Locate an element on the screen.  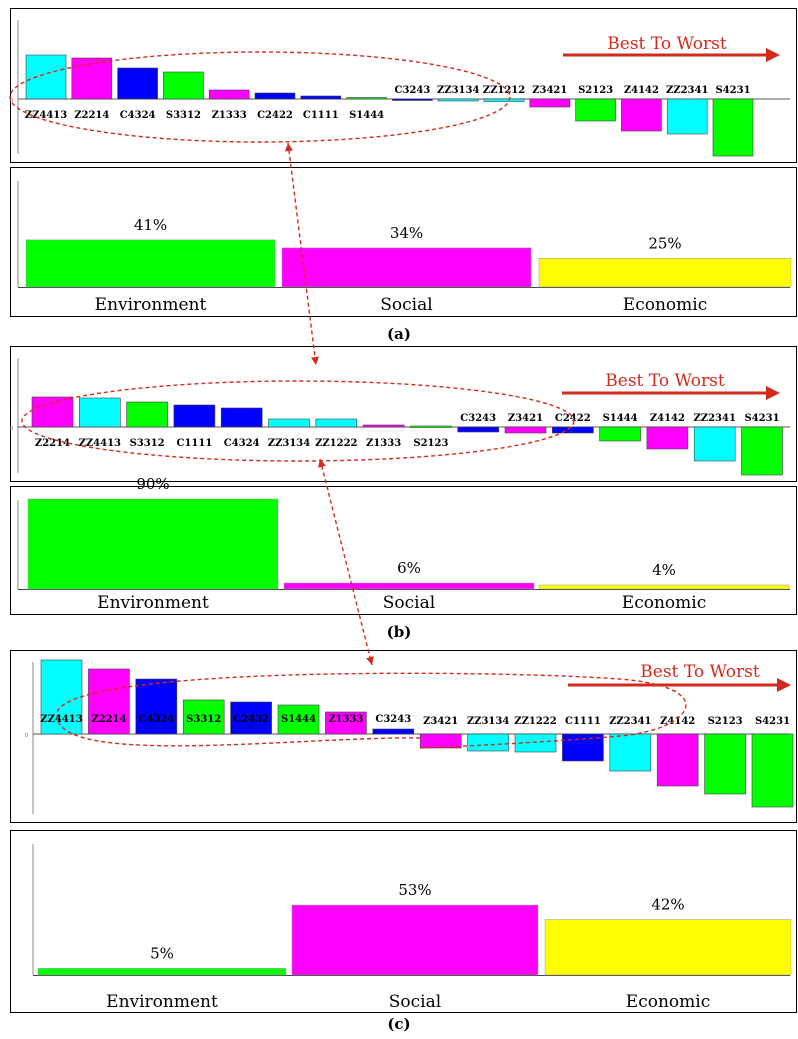
weight-category-label-a-0: Environment is located at coordinates (151, 305).